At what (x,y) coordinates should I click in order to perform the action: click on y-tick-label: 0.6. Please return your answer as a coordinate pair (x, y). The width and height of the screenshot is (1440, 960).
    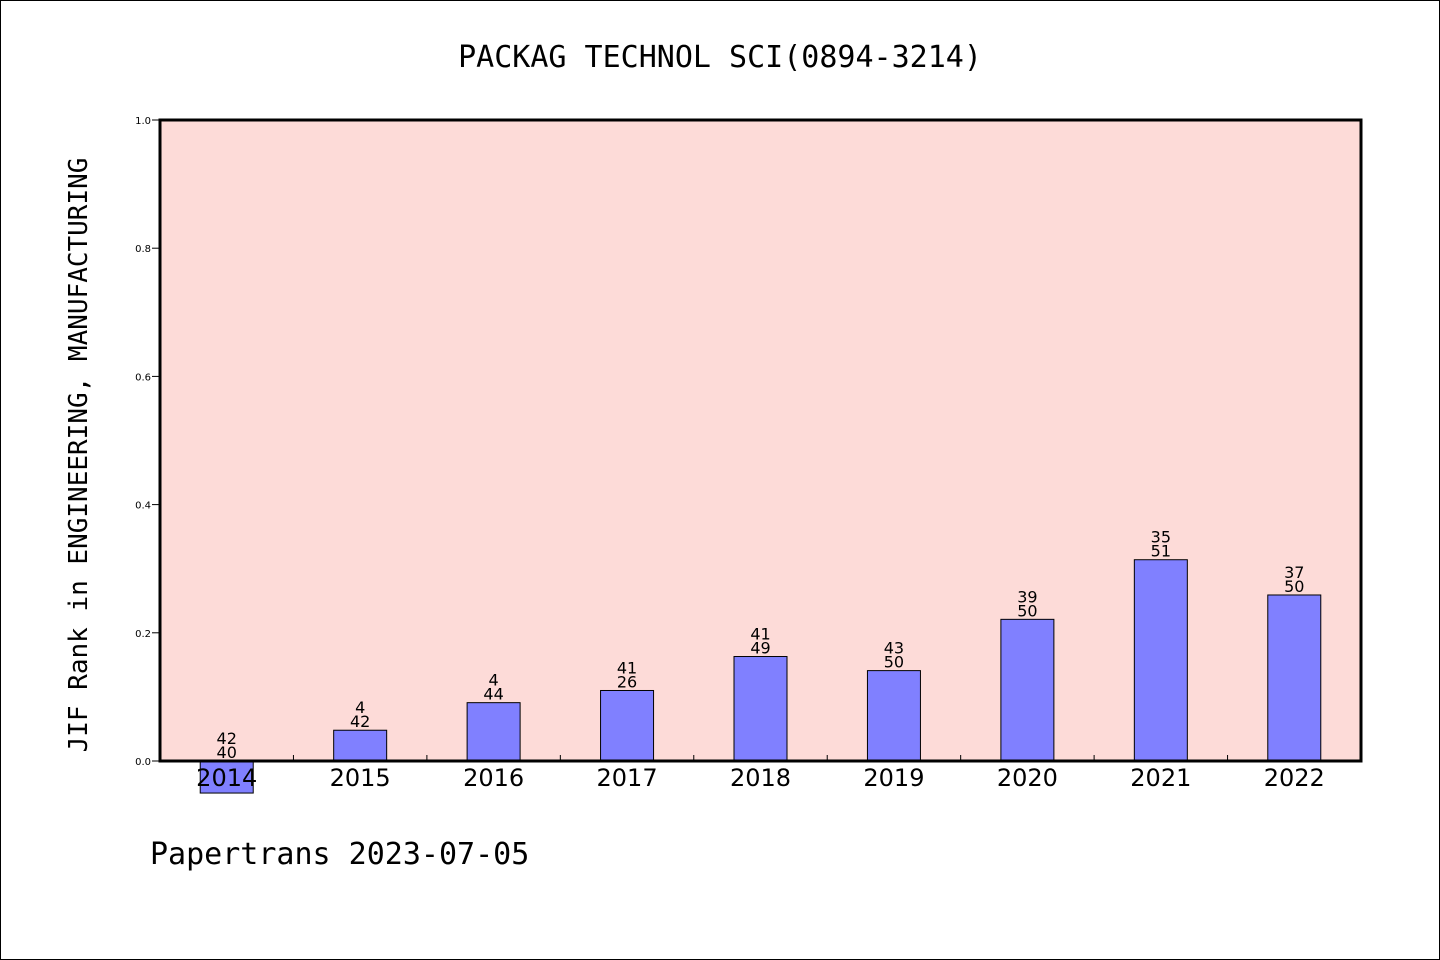
    Looking at the image, I should click on (143, 377).